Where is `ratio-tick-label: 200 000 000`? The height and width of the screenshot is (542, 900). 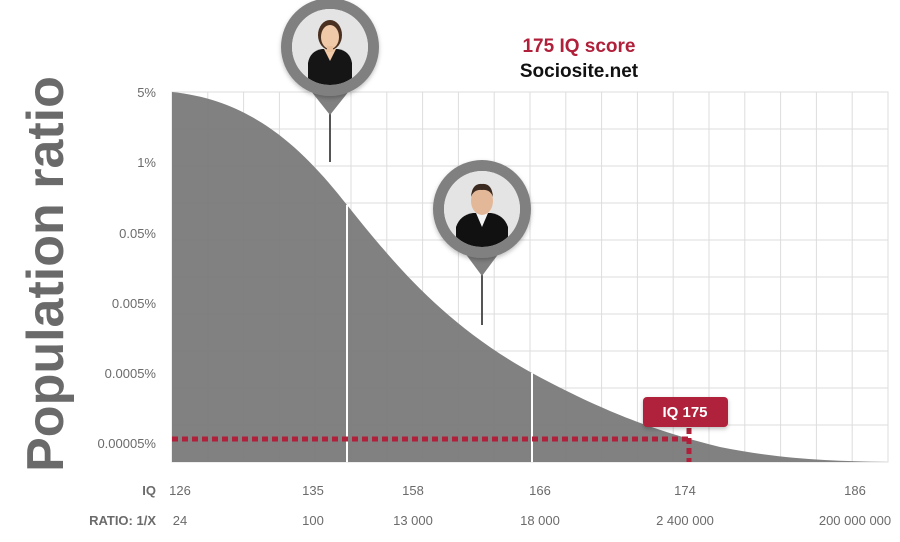
ratio-tick-label: 200 000 000 is located at coordinates (855, 520).